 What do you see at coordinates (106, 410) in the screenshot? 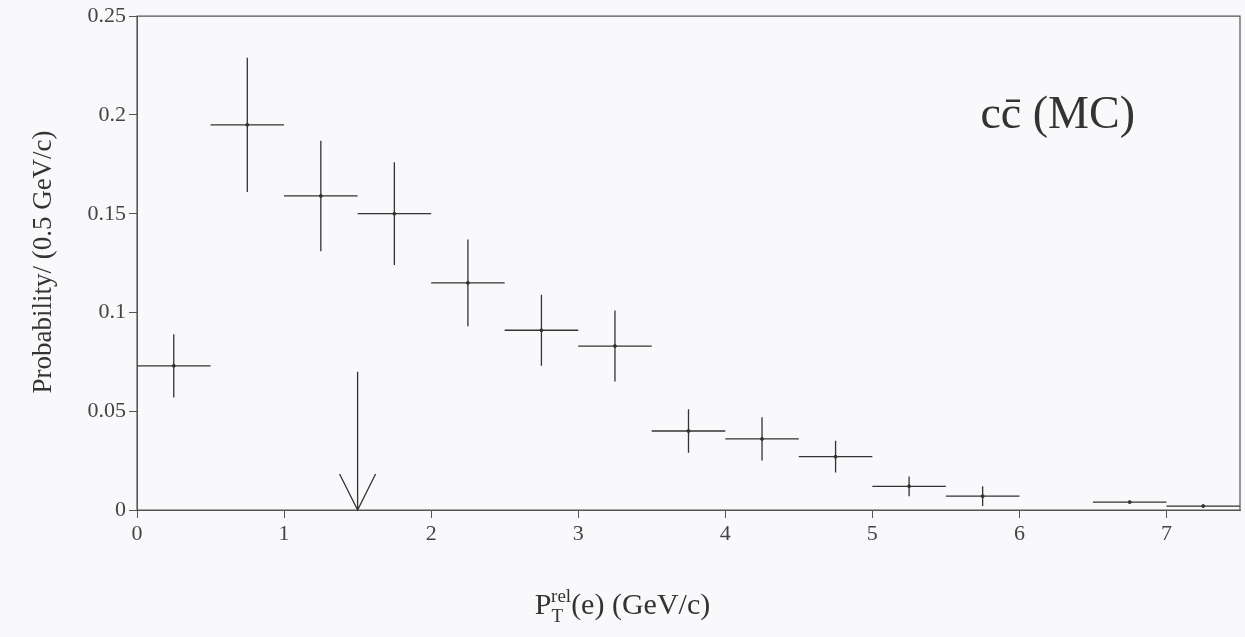
I see `y-tick-label: 0.05` at bounding box center [106, 410].